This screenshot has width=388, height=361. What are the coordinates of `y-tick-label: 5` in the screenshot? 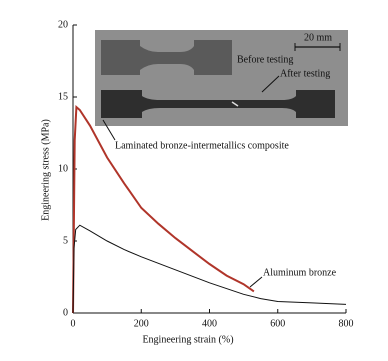 It's located at (65, 240).